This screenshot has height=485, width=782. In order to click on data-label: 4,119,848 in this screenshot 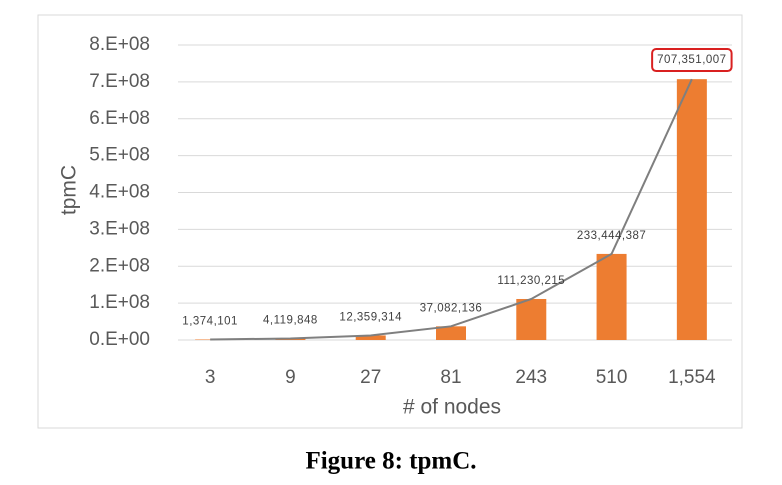, I will do `click(290, 321)`.